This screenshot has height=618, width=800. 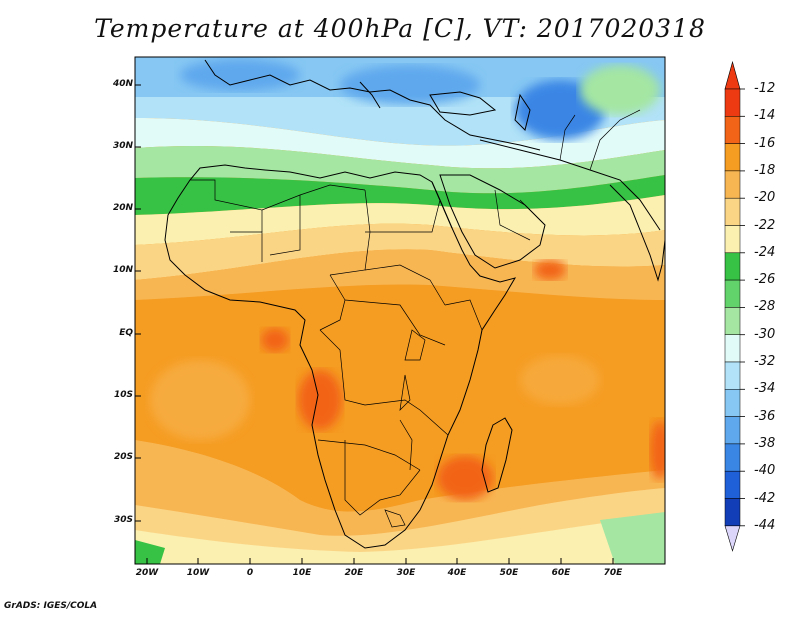 I want to click on colorbar-label: -28, so click(x=765, y=307).